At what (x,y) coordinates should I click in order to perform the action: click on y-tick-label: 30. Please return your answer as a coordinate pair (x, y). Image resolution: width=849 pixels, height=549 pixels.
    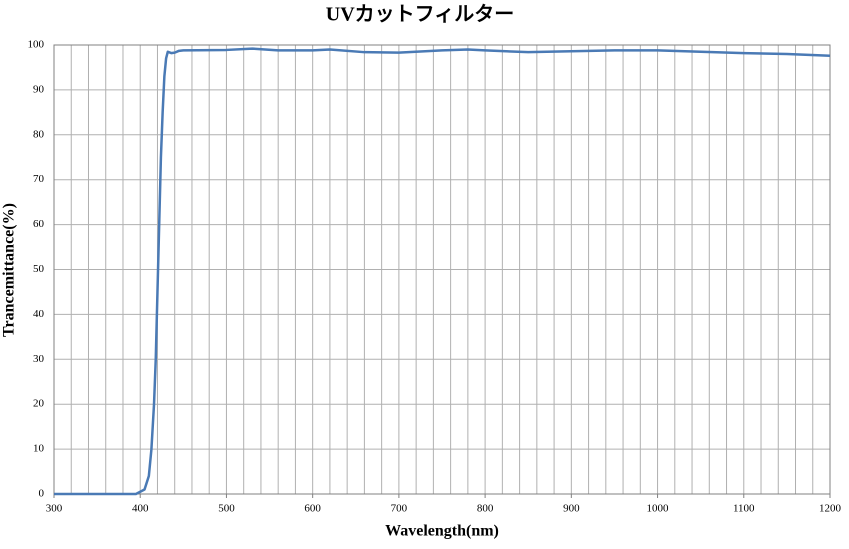
    Looking at the image, I should click on (39, 359).